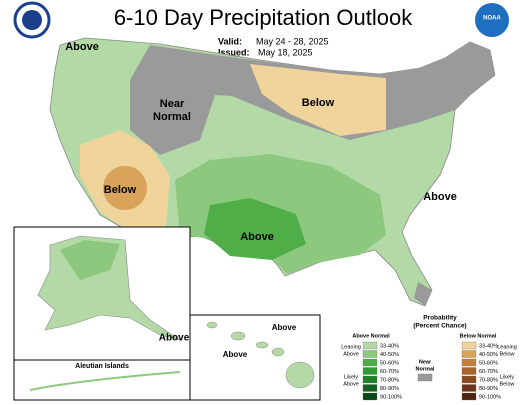 The width and height of the screenshot is (525, 405). Describe the element at coordinates (230, 41) in the screenshot. I see `valid-label: Valid:` at that location.